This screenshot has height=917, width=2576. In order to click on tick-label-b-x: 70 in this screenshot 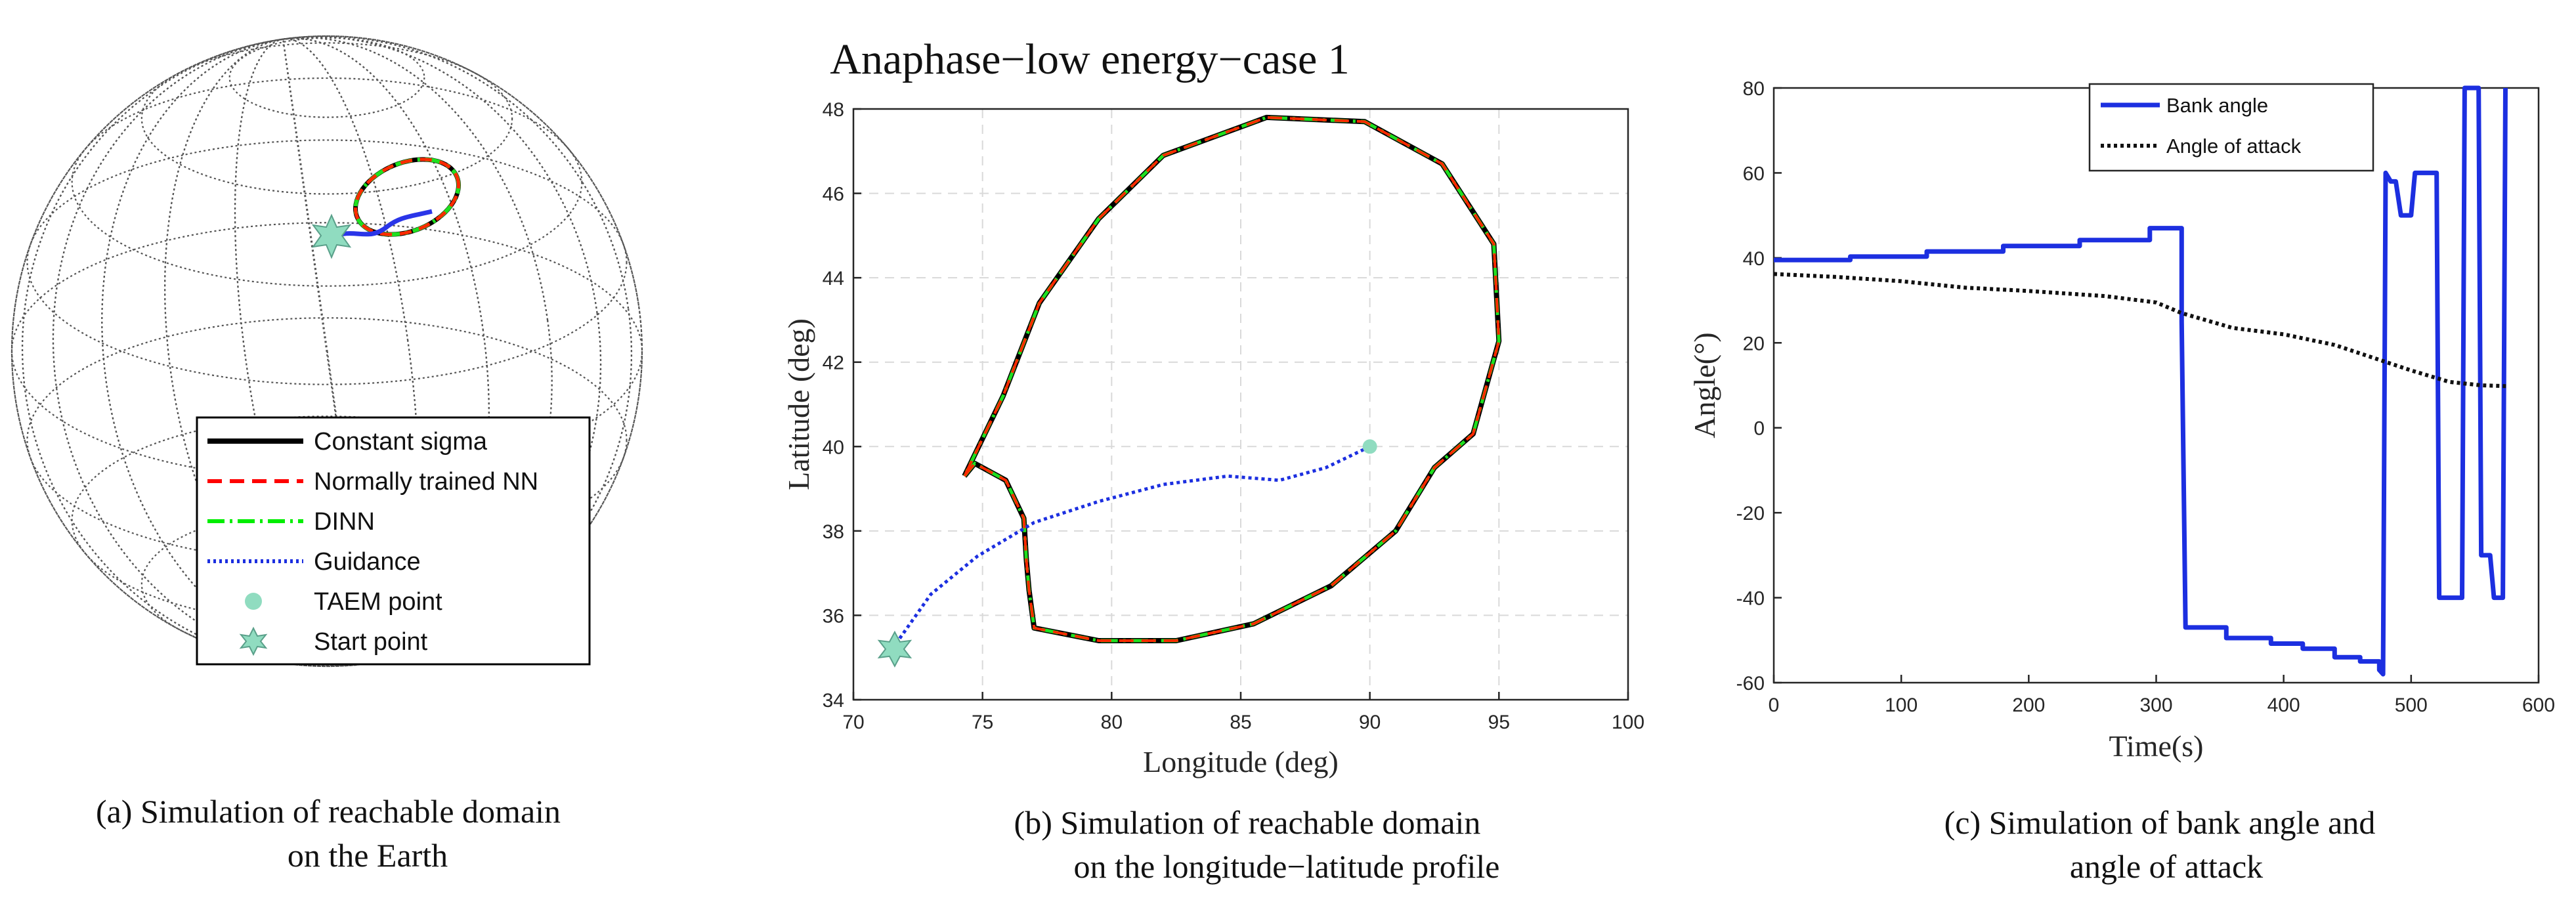, I will do `click(853, 722)`.